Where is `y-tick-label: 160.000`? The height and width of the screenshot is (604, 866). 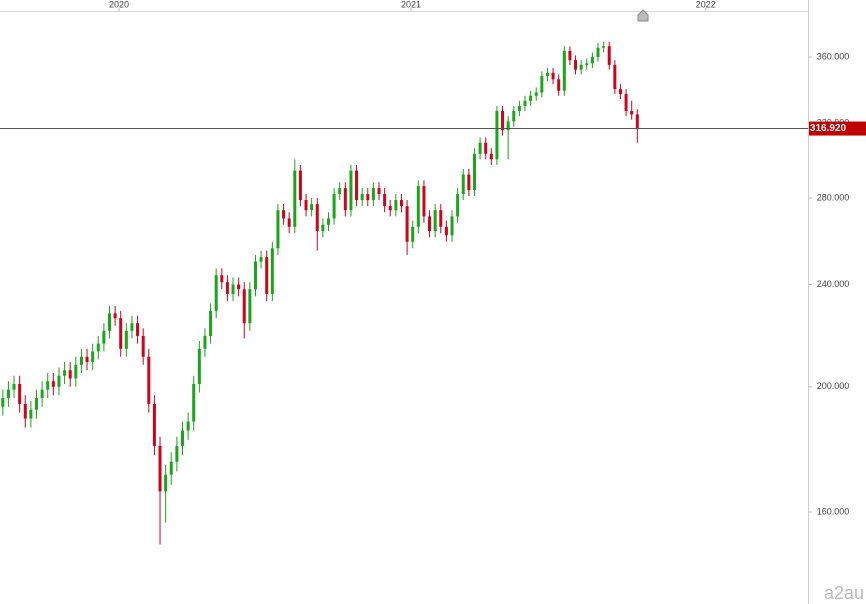
y-tick-label: 160.000 is located at coordinates (833, 511).